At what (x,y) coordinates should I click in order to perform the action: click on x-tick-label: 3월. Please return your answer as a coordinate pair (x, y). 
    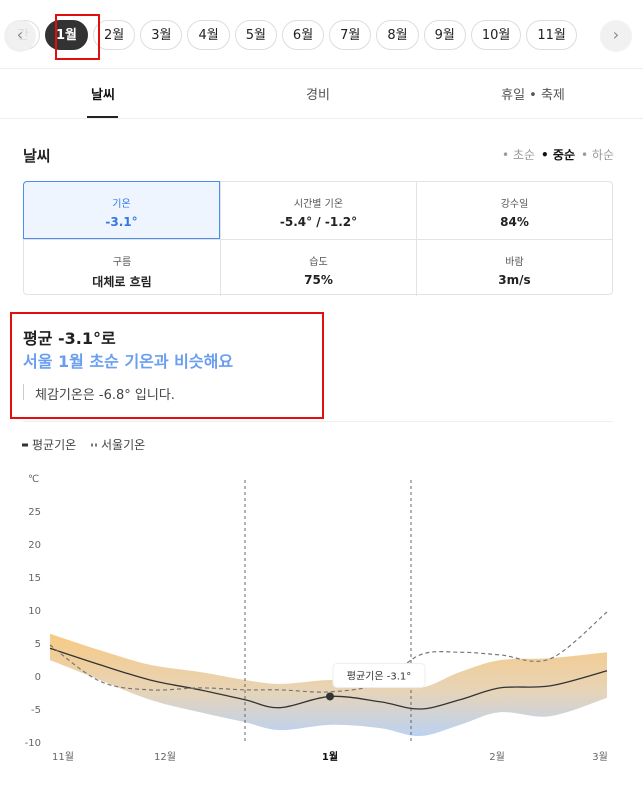
    Looking at the image, I should click on (600, 757).